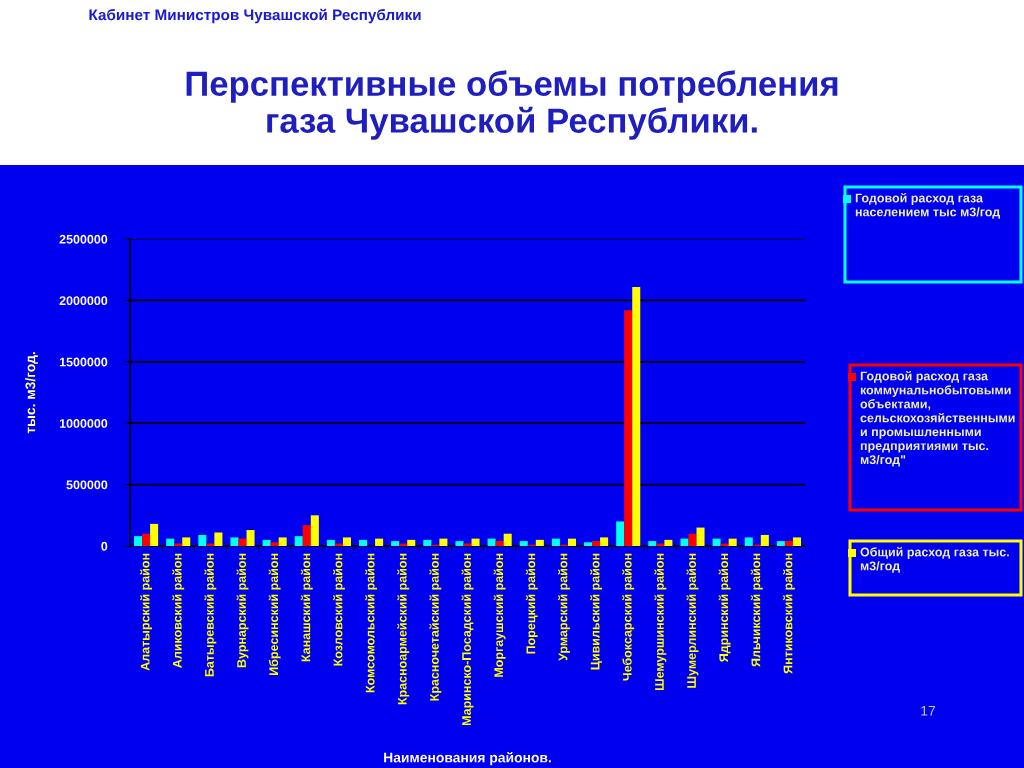 The height and width of the screenshot is (768, 1024). I want to click on y-tick-label: 2000000, so click(83, 301).